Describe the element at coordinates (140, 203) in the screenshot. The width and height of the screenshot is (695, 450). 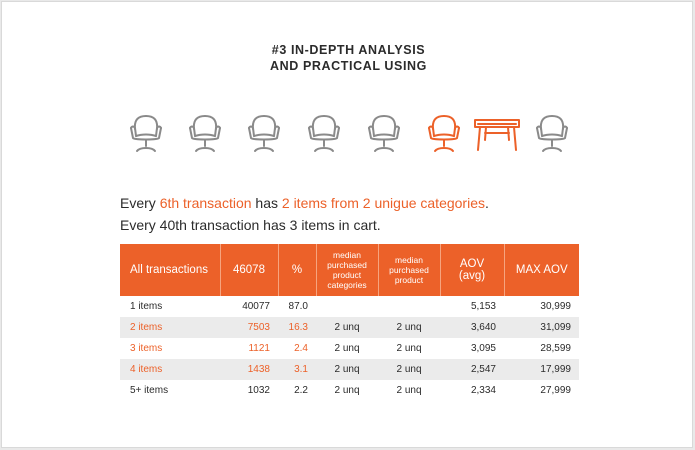
I see `summary-text-part: Every` at that location.